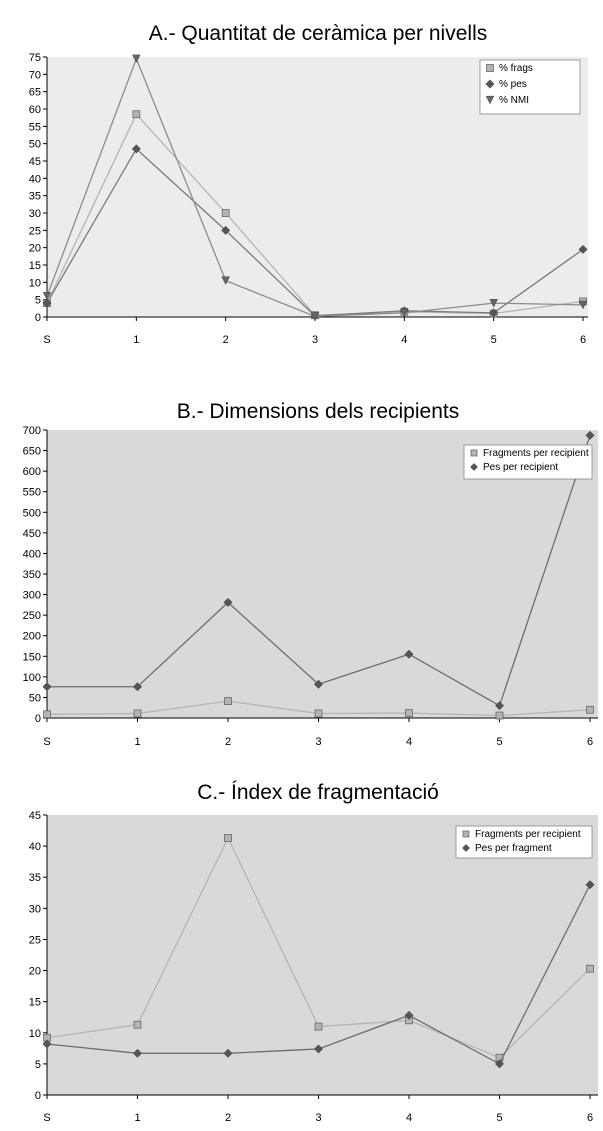 This screenshot has width=603, height=1131. Describe the element at coordinates (137, 1118) in the screenshot. I see `chart-c-x-tick-label: 1` at that location.